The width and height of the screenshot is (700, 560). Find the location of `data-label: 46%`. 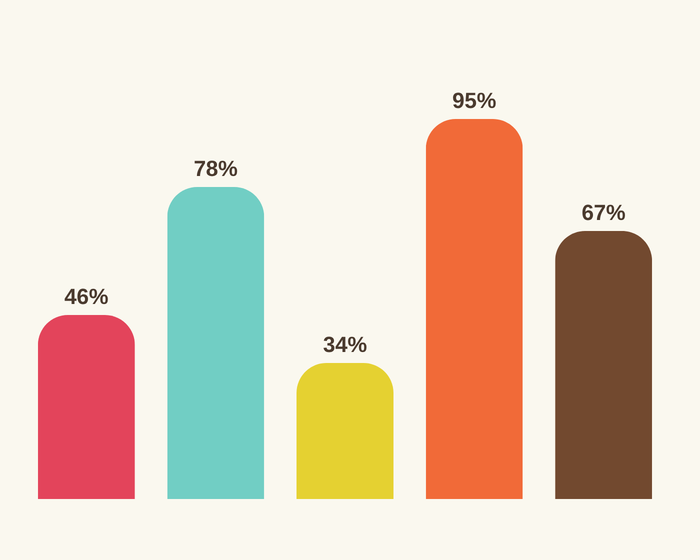

data-label: 46% is located at coordinates (86, 296).